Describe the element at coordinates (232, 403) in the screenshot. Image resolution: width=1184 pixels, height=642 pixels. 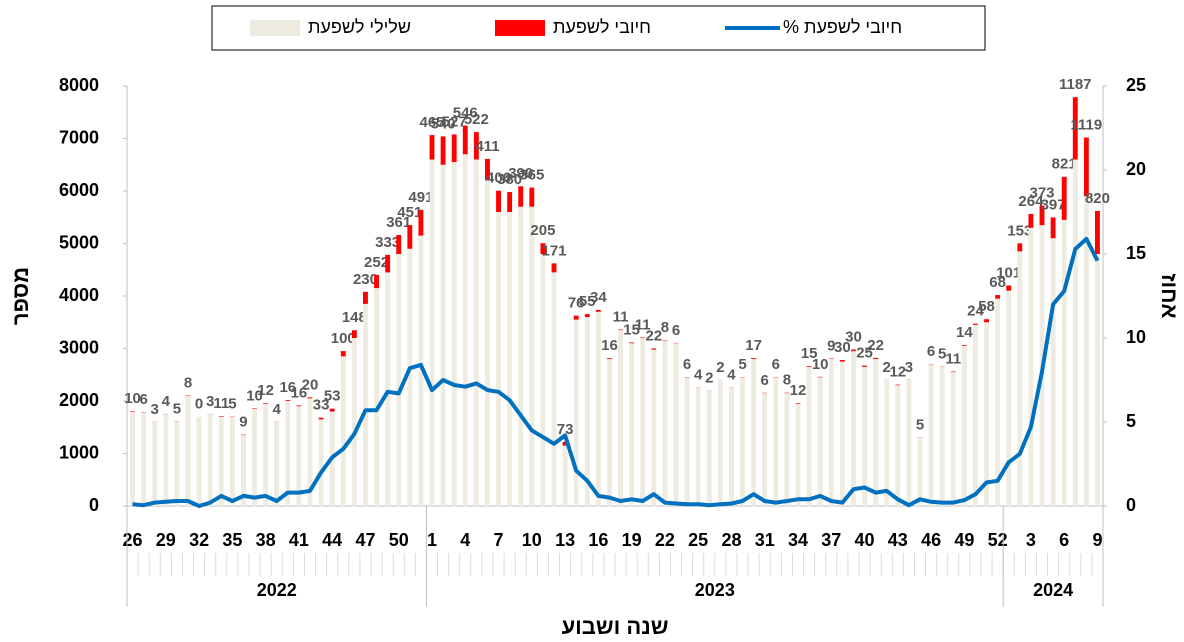
I see `data-label: 5` at that location.